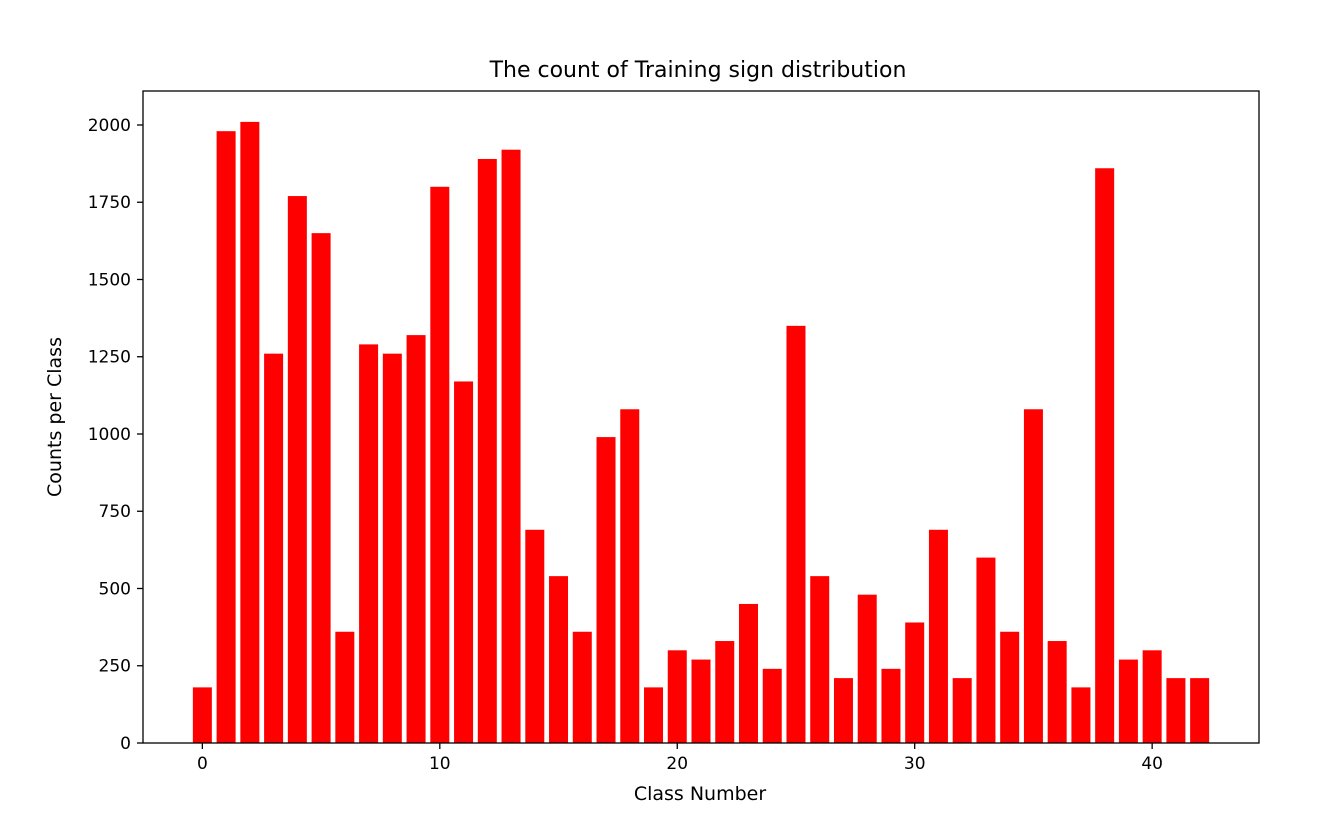 The image size is (1336, 826). I want to click on y-tick-label: 250, so click(115, 667).